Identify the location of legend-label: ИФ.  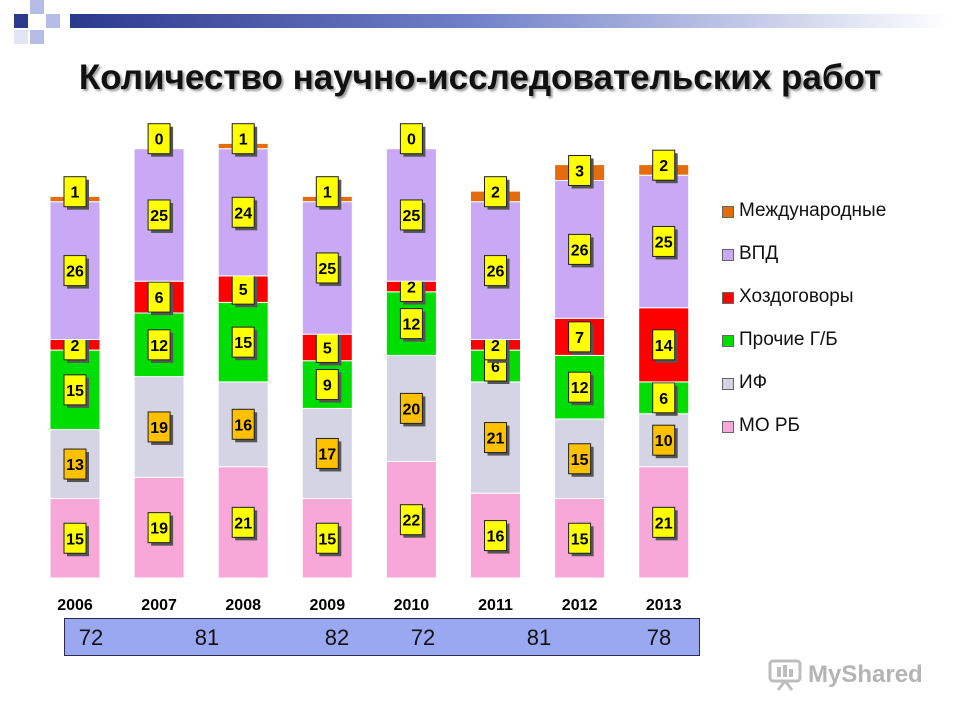
(753, 382).